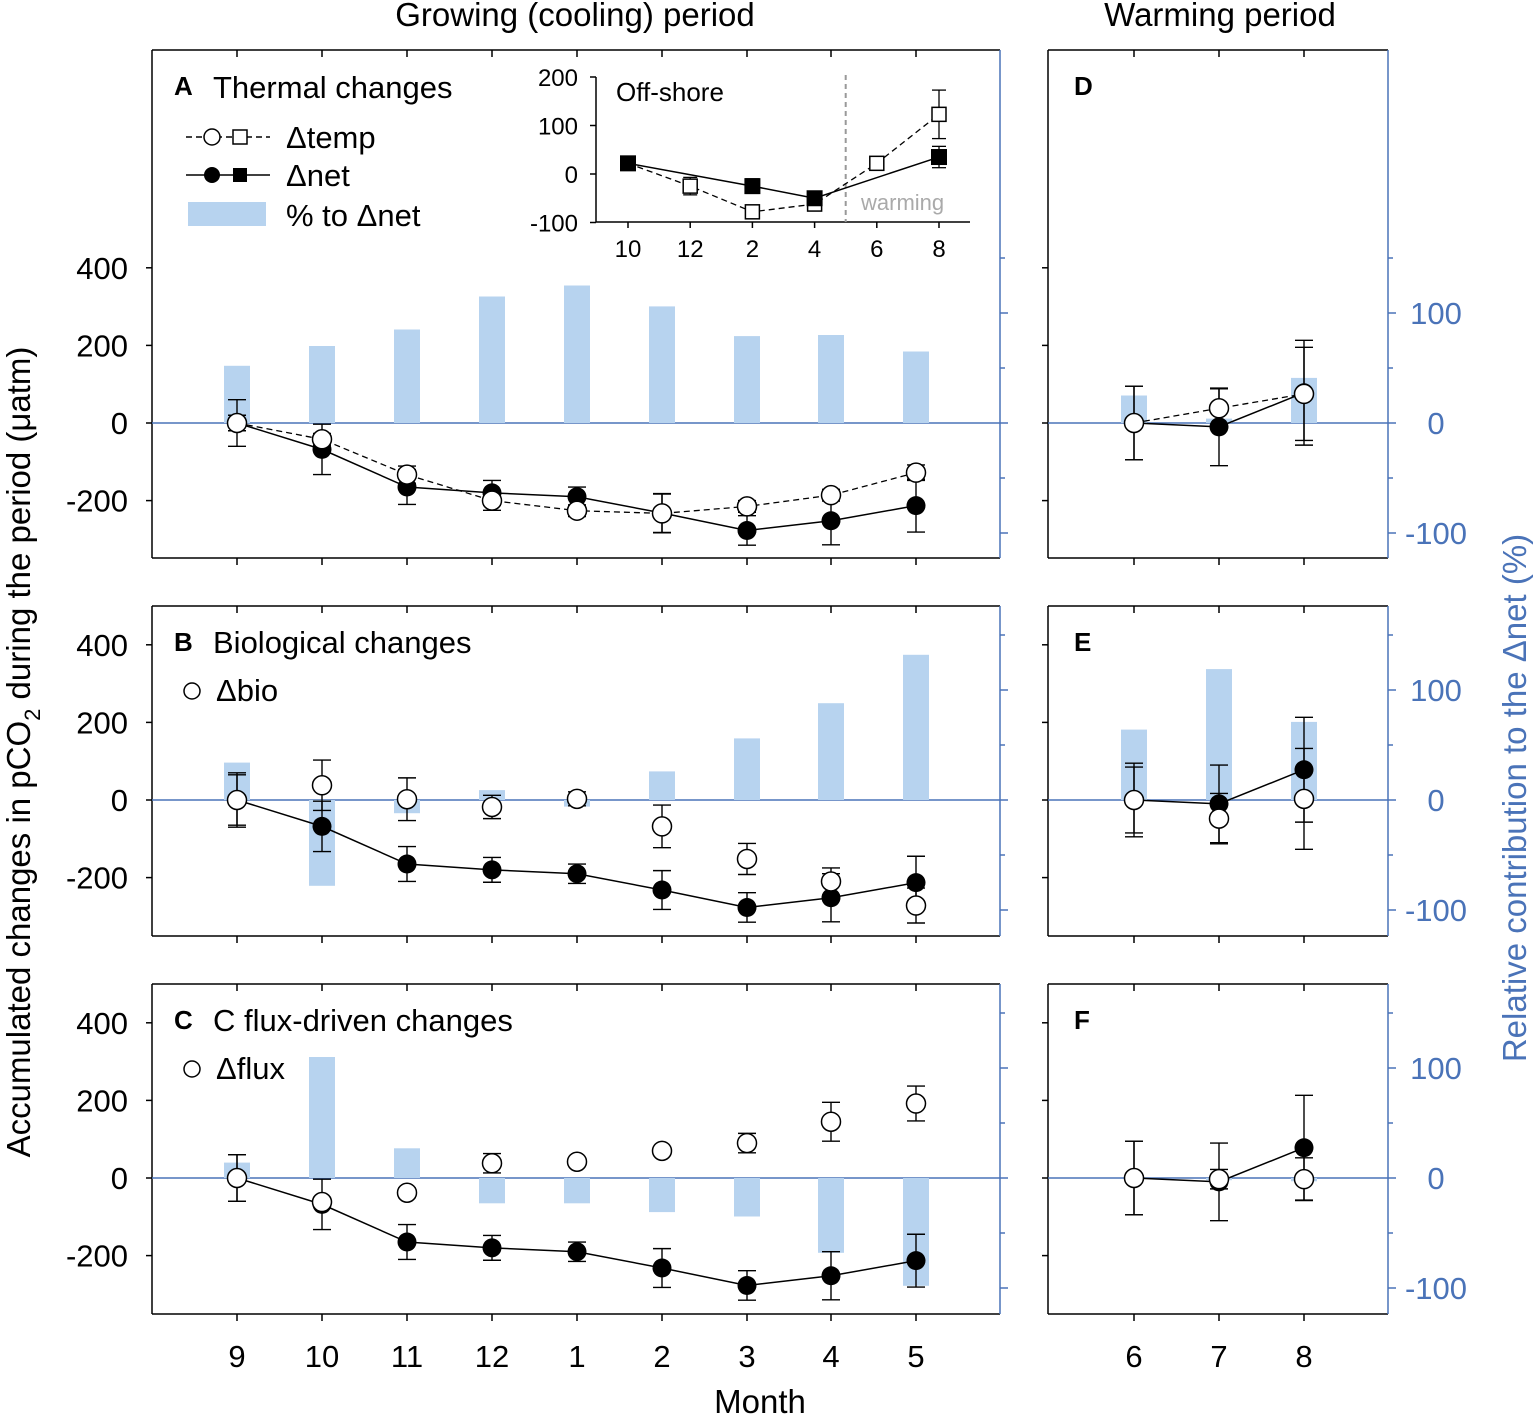 The image size is (1535, 1417). I want to click on y2-tick-label: -100, so click(1436, 1288).